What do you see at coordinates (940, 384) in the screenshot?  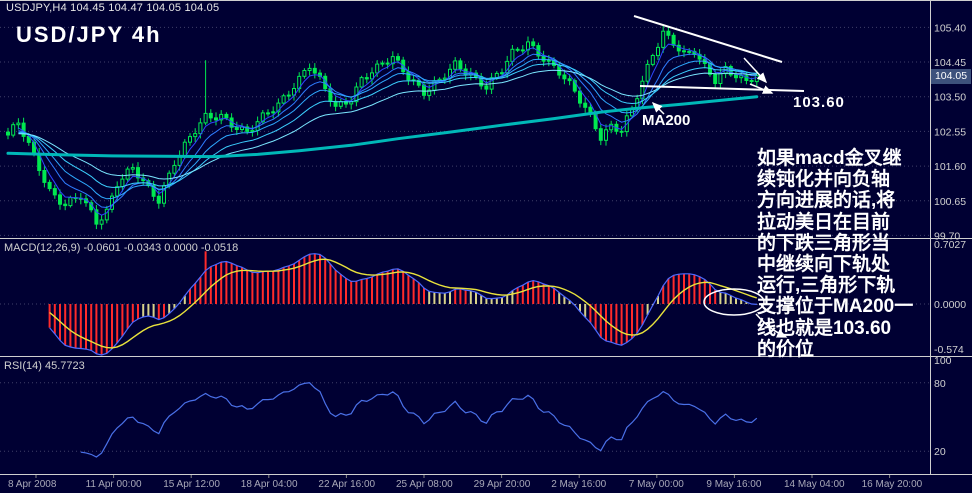 I see `rsi-tick-label: 80` at bounding box center [940, 384].